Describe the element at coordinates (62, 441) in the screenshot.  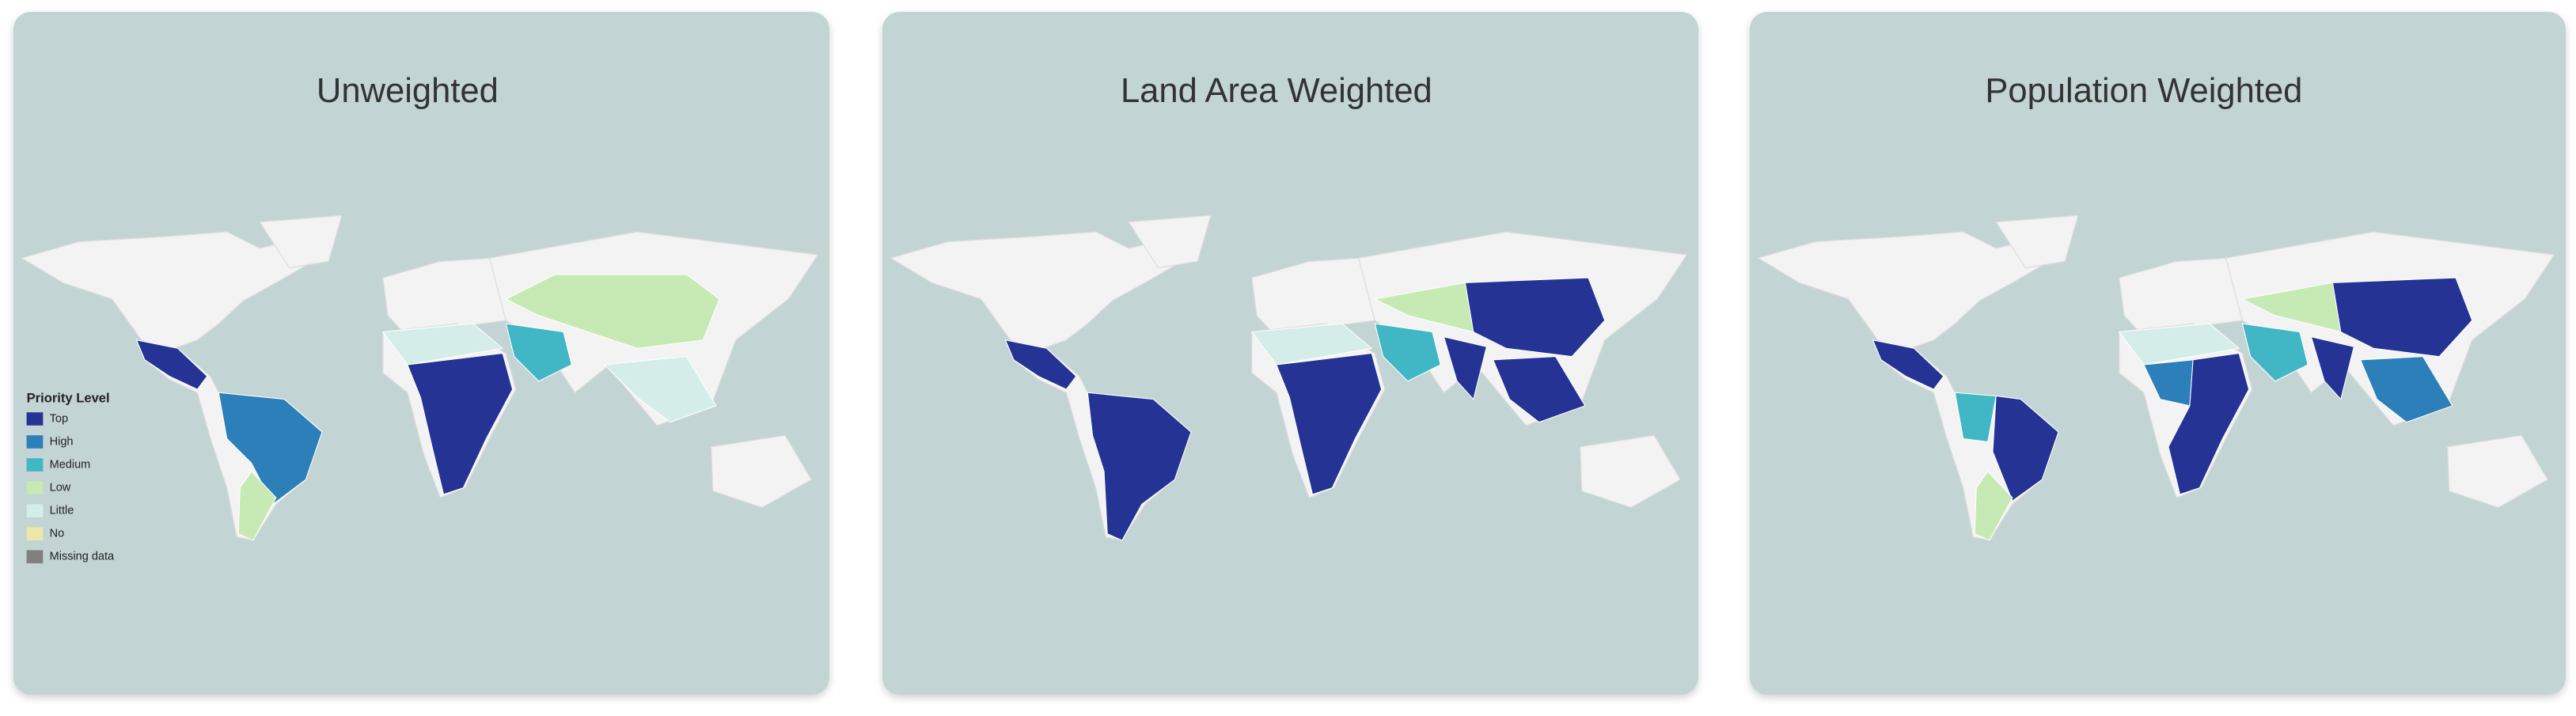
I see `legend-label: High` at that location.